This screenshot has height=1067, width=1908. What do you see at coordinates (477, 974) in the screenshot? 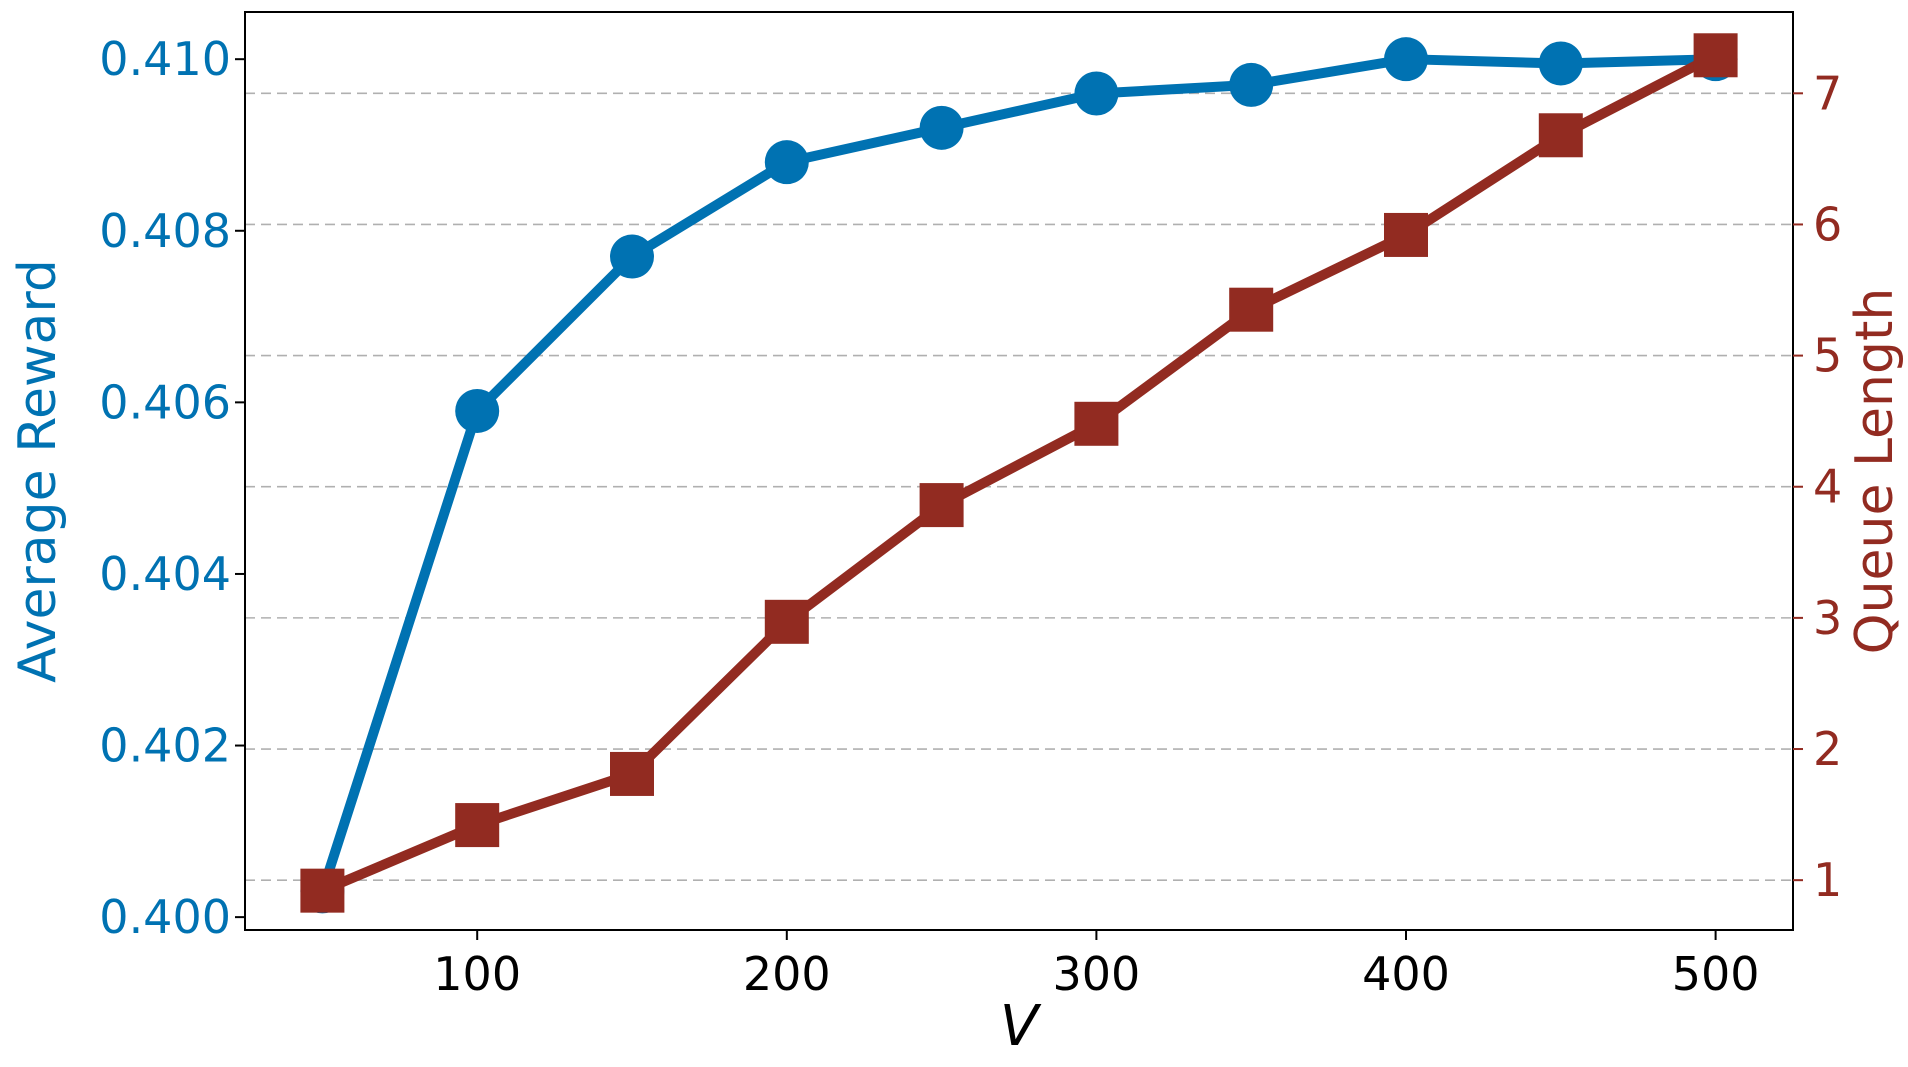
I see `x-tick-label: 100` at bounding box center [477, 974].